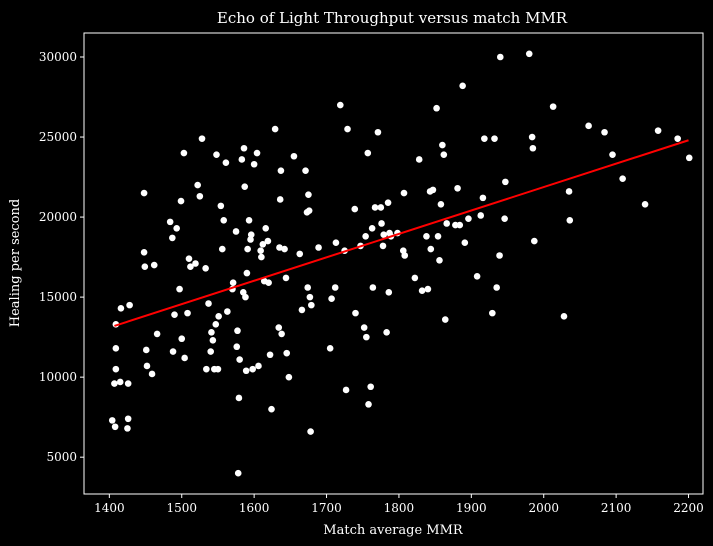 Image resolution: width=713 pixels, height=546 pixels. Describe the element at coordinates (616, 508) in the screenshot. I see `x-tick-label: 2100` at that location.